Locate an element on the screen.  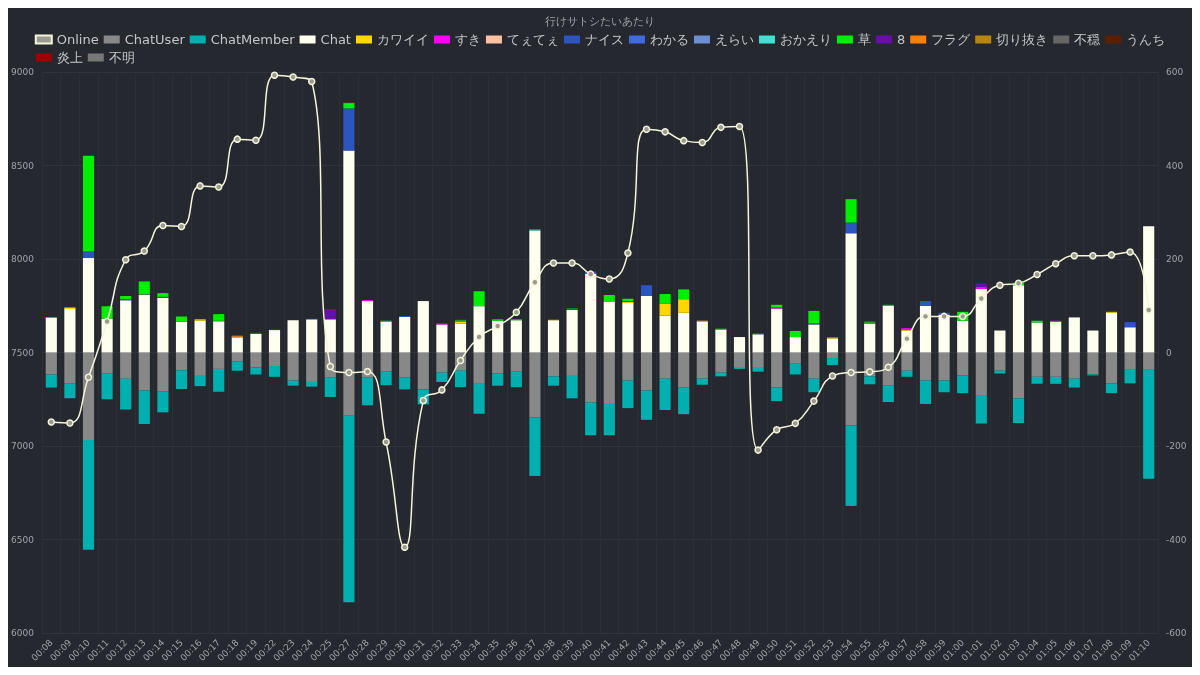
legend-label: 8 is located at coordinates (901, 39).